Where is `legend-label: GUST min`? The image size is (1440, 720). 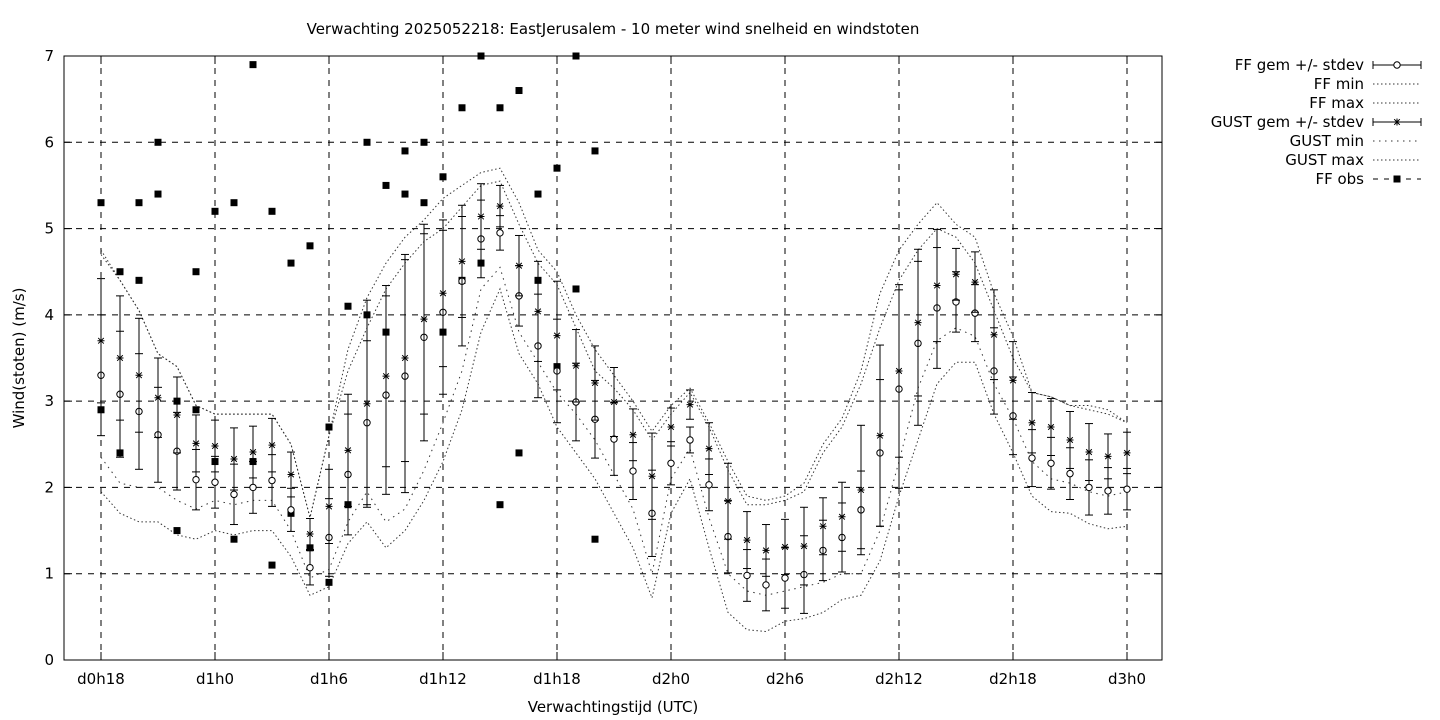
legend-label: GUST min is located at coordinates (1327, 141).